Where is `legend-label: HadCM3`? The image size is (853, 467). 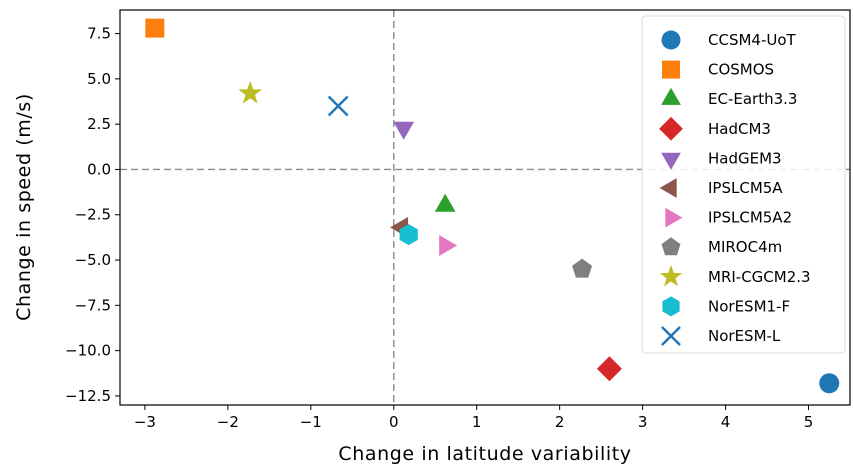 legend-label: HadCM3 is located at coordinates (739, 129).